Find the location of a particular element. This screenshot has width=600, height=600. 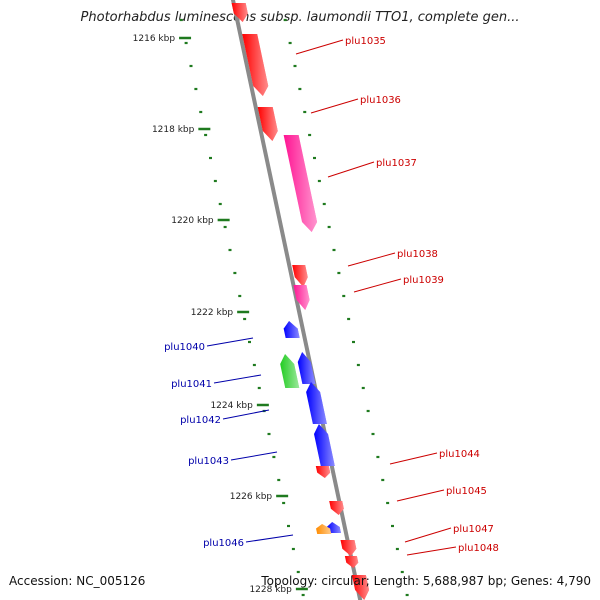

gene-label: plu1046 is located at coordinates (223, 543).